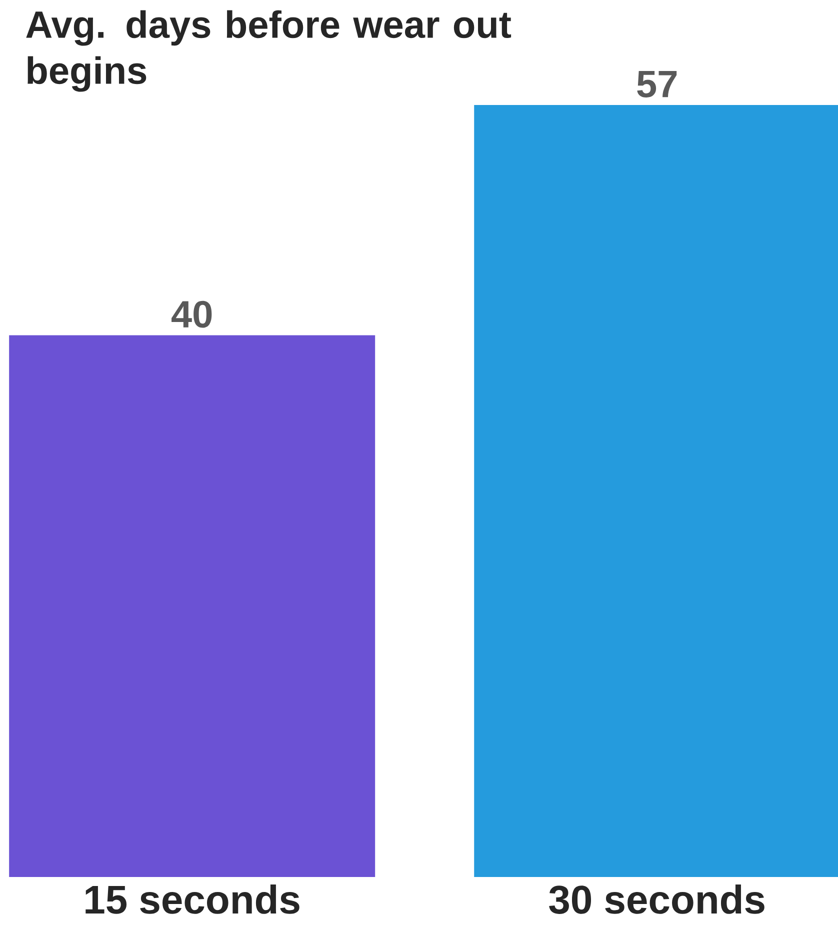  What do you see at coordinates (192, 314) in the screenshot?
I see `data-label: 40` at bounding box center [192, 314].